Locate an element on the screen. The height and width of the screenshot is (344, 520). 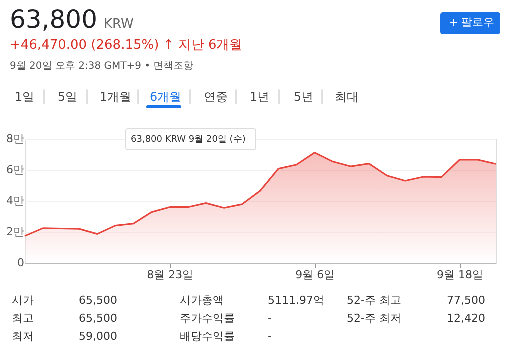
y-tick-label: 0 is located at coordinates (21, 263).